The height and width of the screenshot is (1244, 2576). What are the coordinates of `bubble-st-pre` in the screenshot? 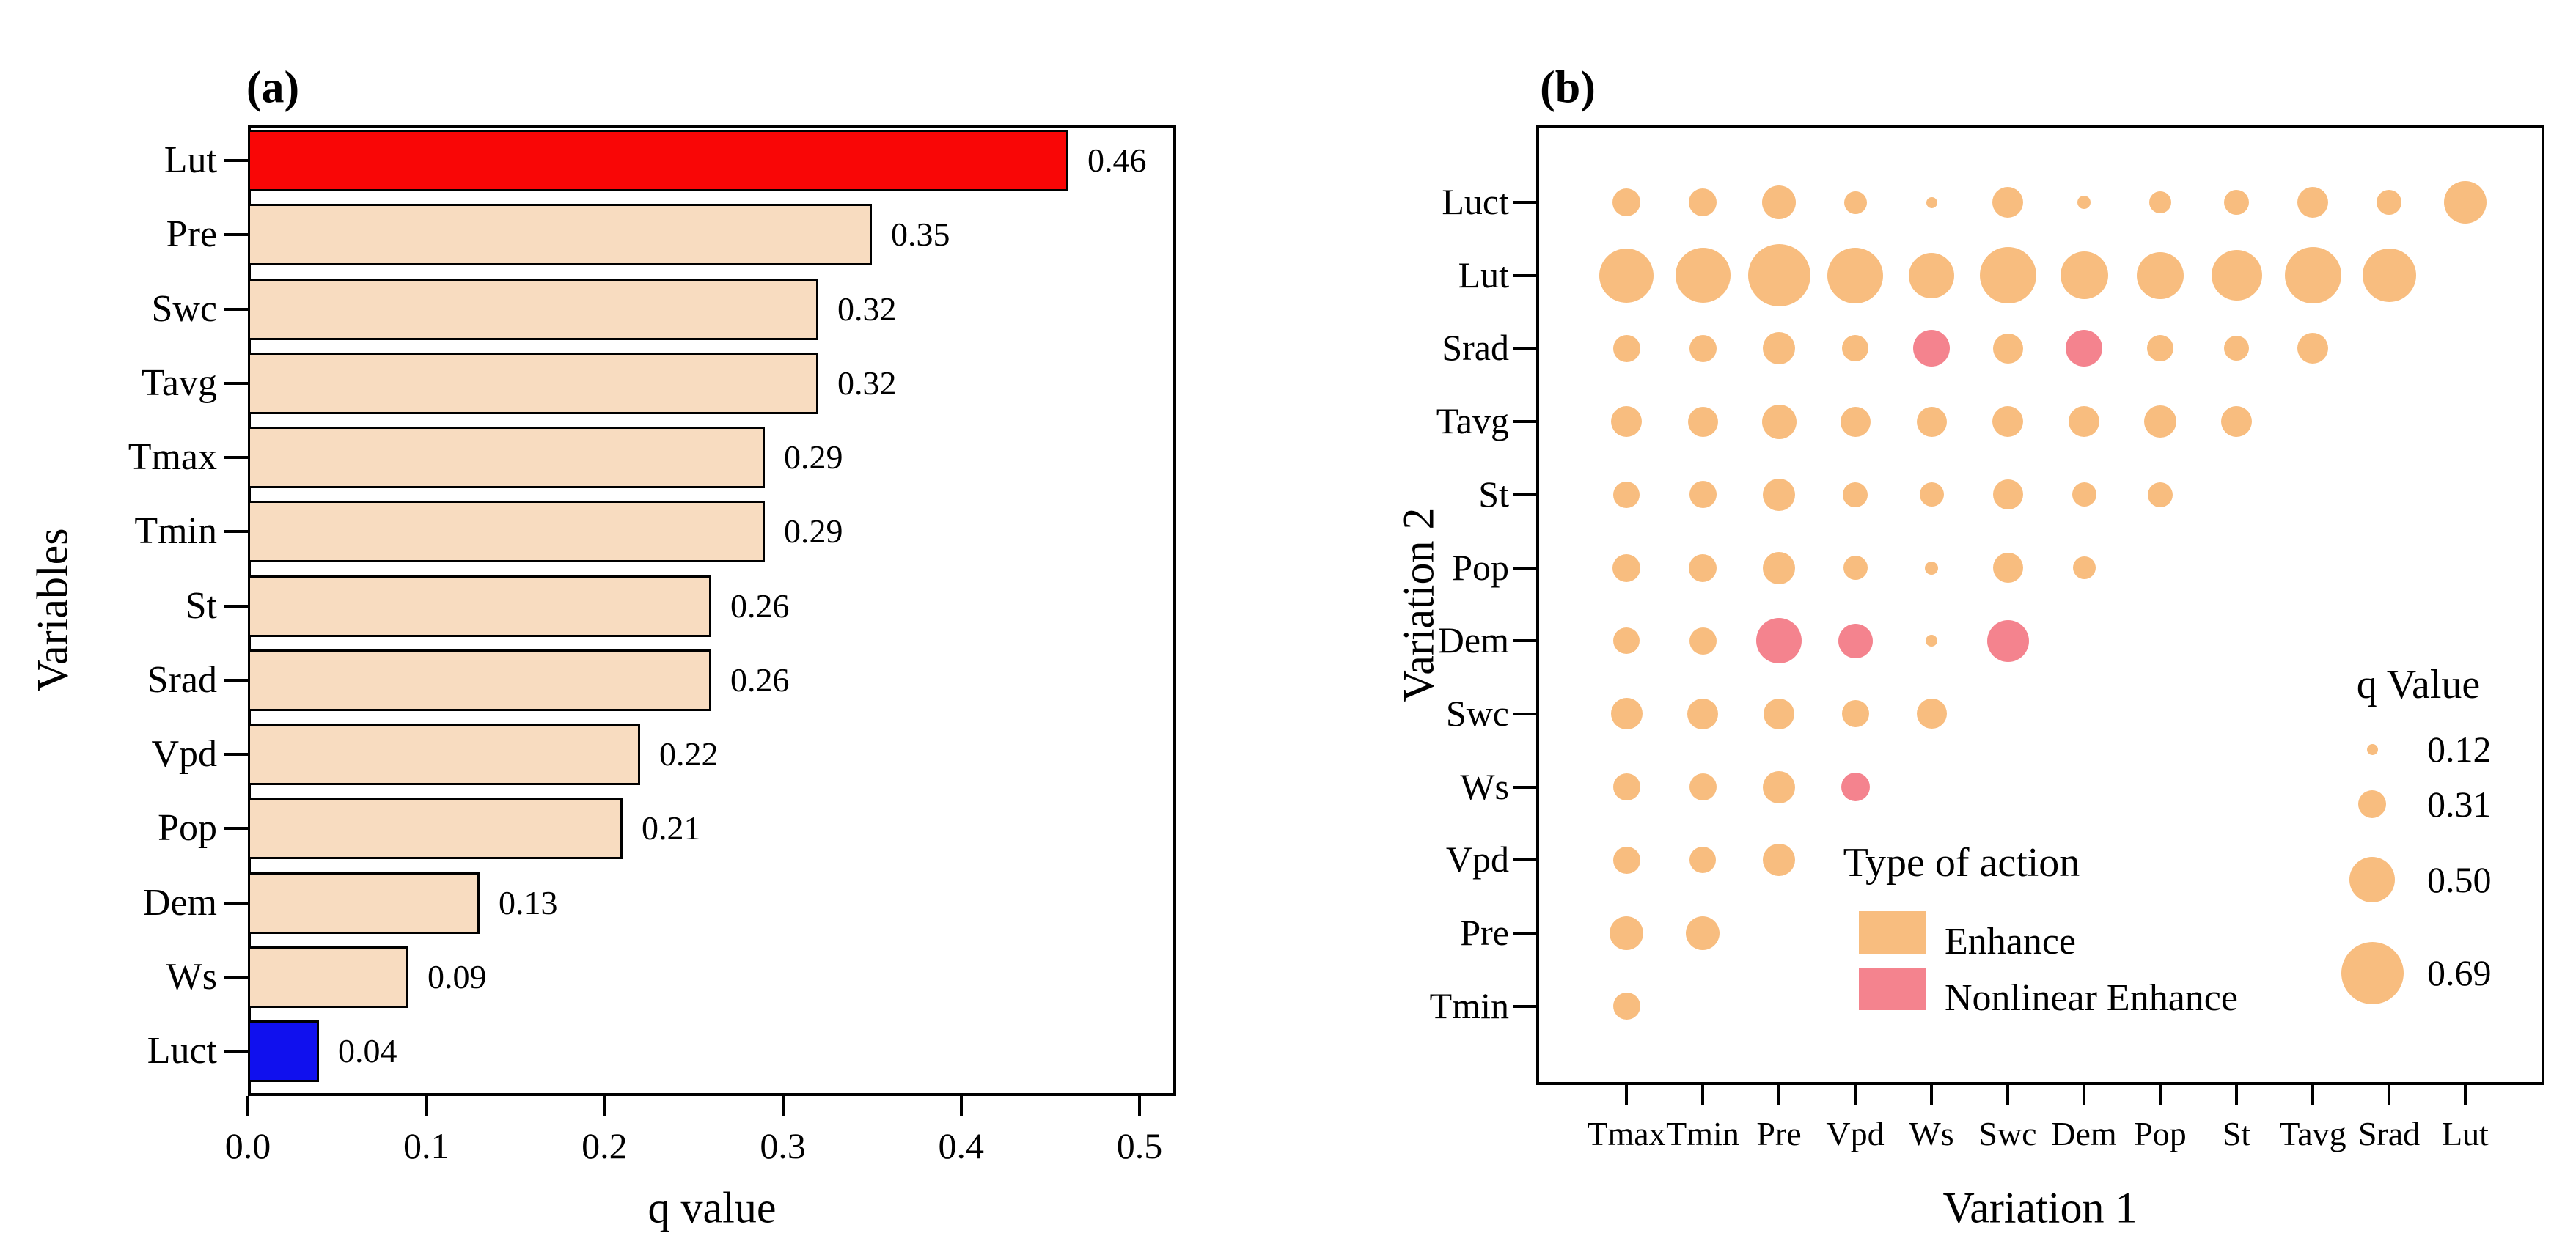 It's located at (1779, 495).